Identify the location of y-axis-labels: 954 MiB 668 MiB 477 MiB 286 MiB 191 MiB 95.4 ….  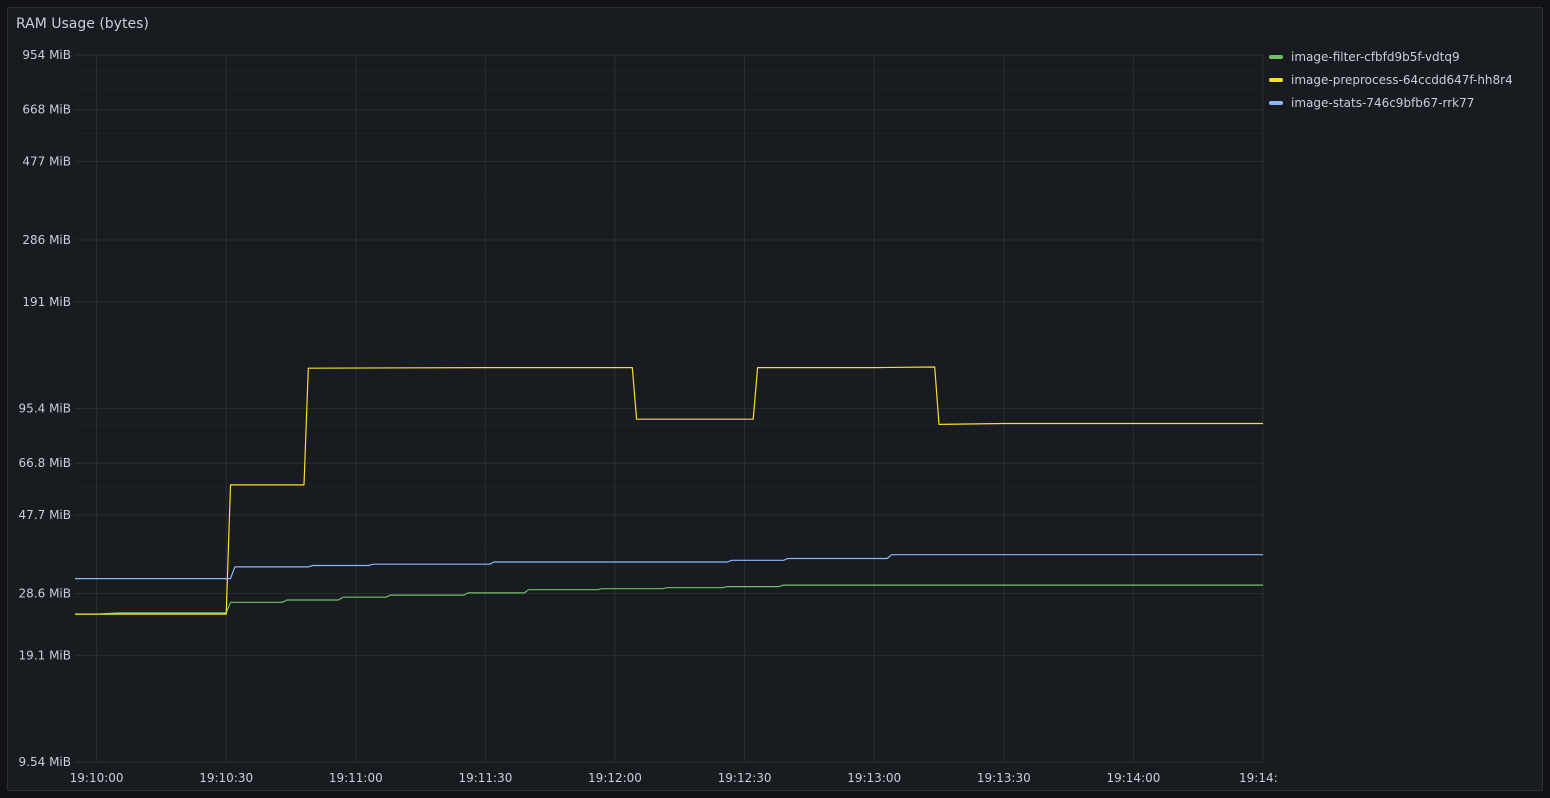
(45, 408).